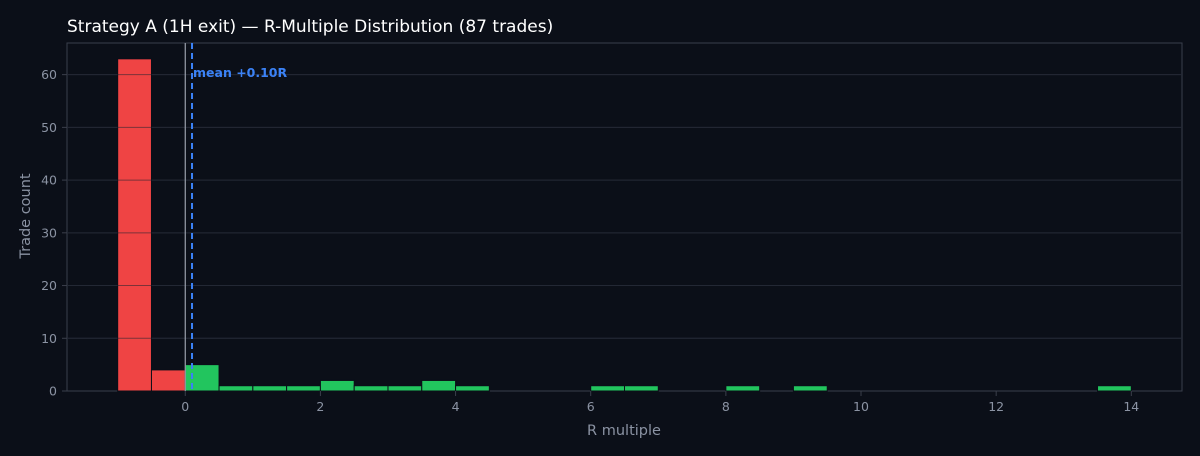 Image resolution: width=1200 pixels, height=456 pixels. Describe the element at coordinates (185, 406) in the screenshot. I see `x-tick-label: 0` at that location.